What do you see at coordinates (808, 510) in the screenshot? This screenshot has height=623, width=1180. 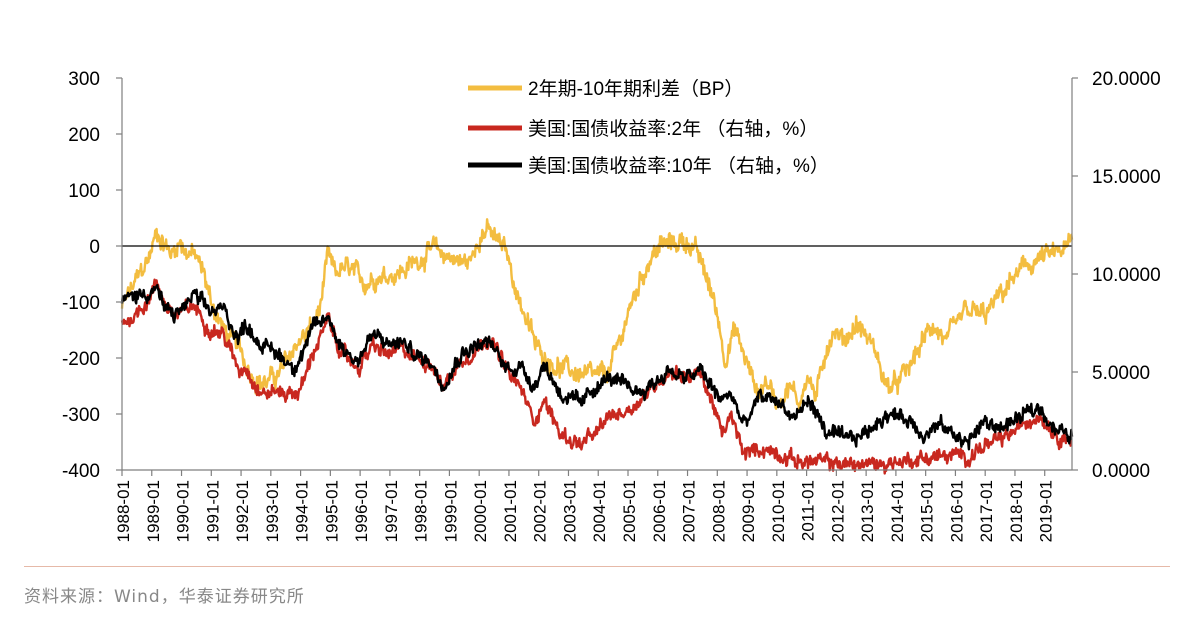 I see `x-tick-label: 2011-01` at bounding box center [808, 510].